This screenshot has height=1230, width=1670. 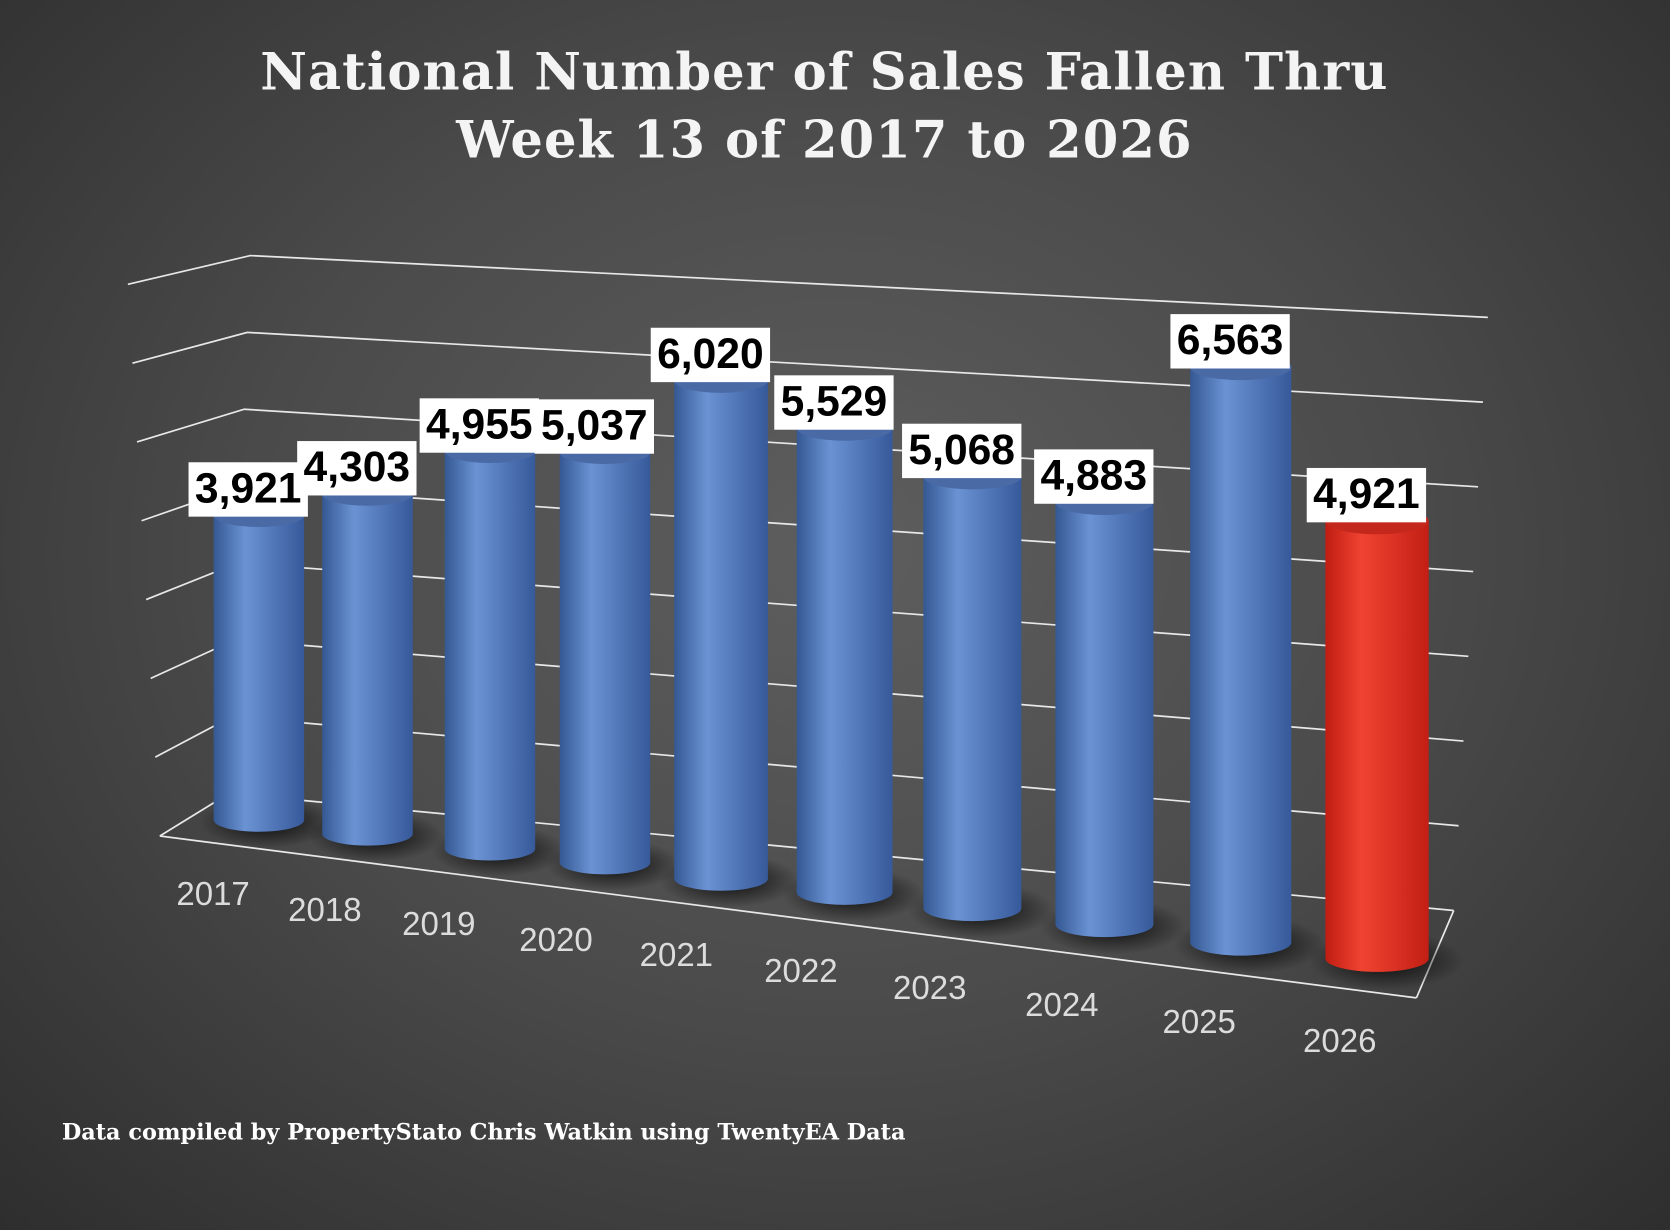 I want to click on data-label-text: 5,068, so click(x=961, y=450).